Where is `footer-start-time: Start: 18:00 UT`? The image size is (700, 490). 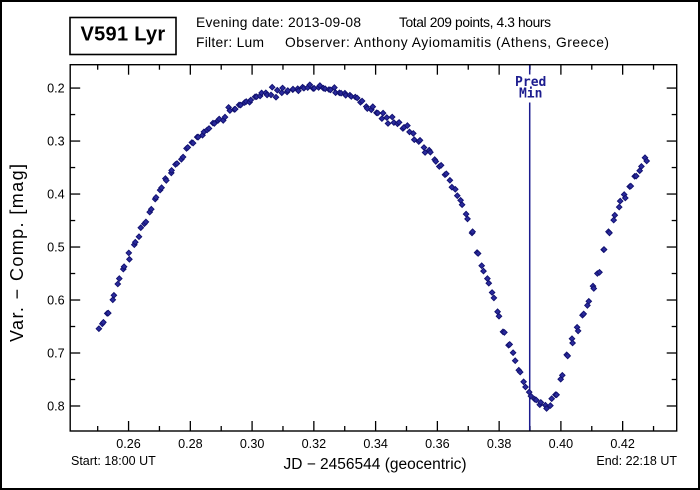 footer-start-time: Start: 18:00 UT is located at coordinates (113, 461).